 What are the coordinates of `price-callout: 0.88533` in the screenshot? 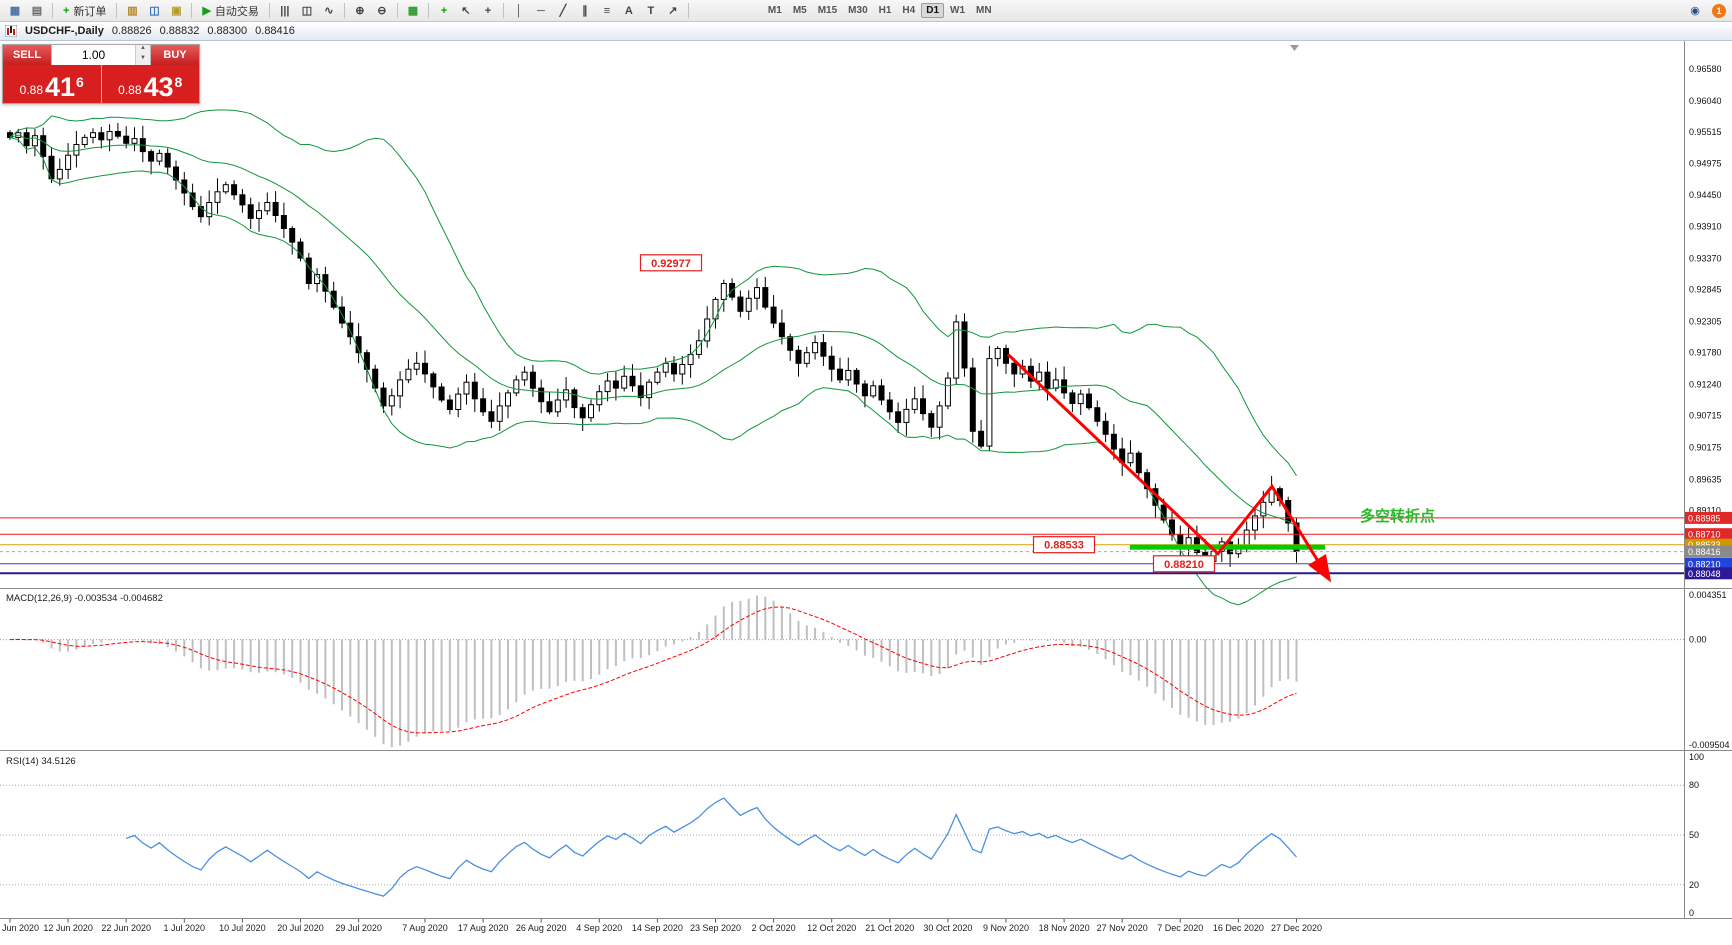 It's located at (1064, 545).